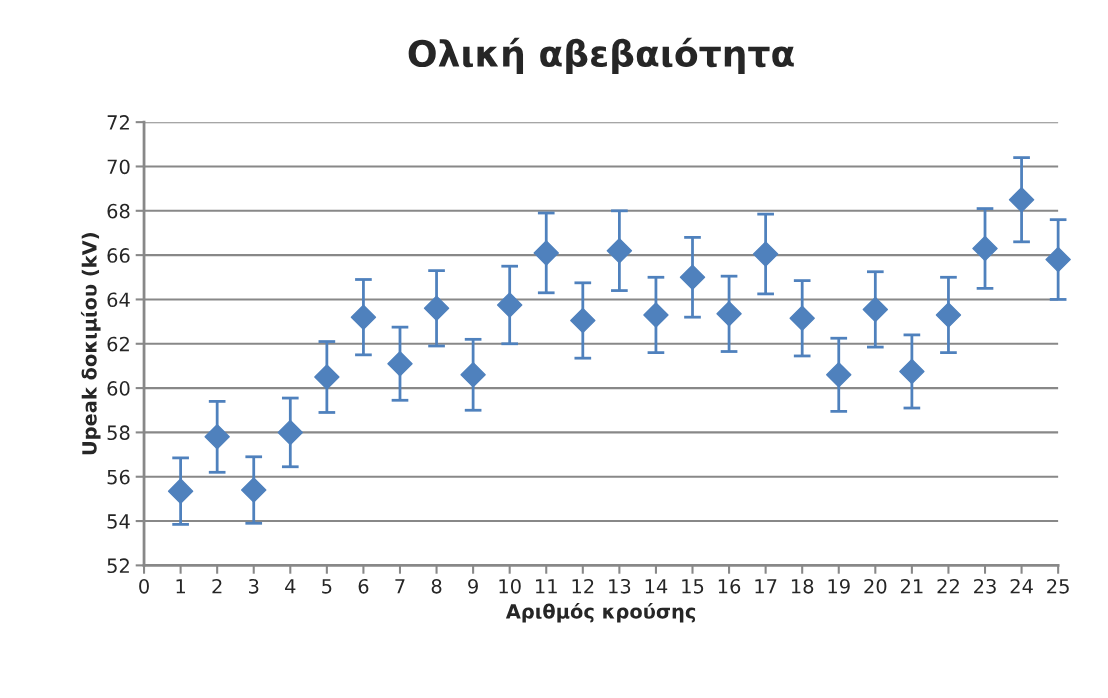  What do you see at coordinates (583, 586) in the screenshot?
I see `x-tick-label: 12` at bounding box center [583, 586].